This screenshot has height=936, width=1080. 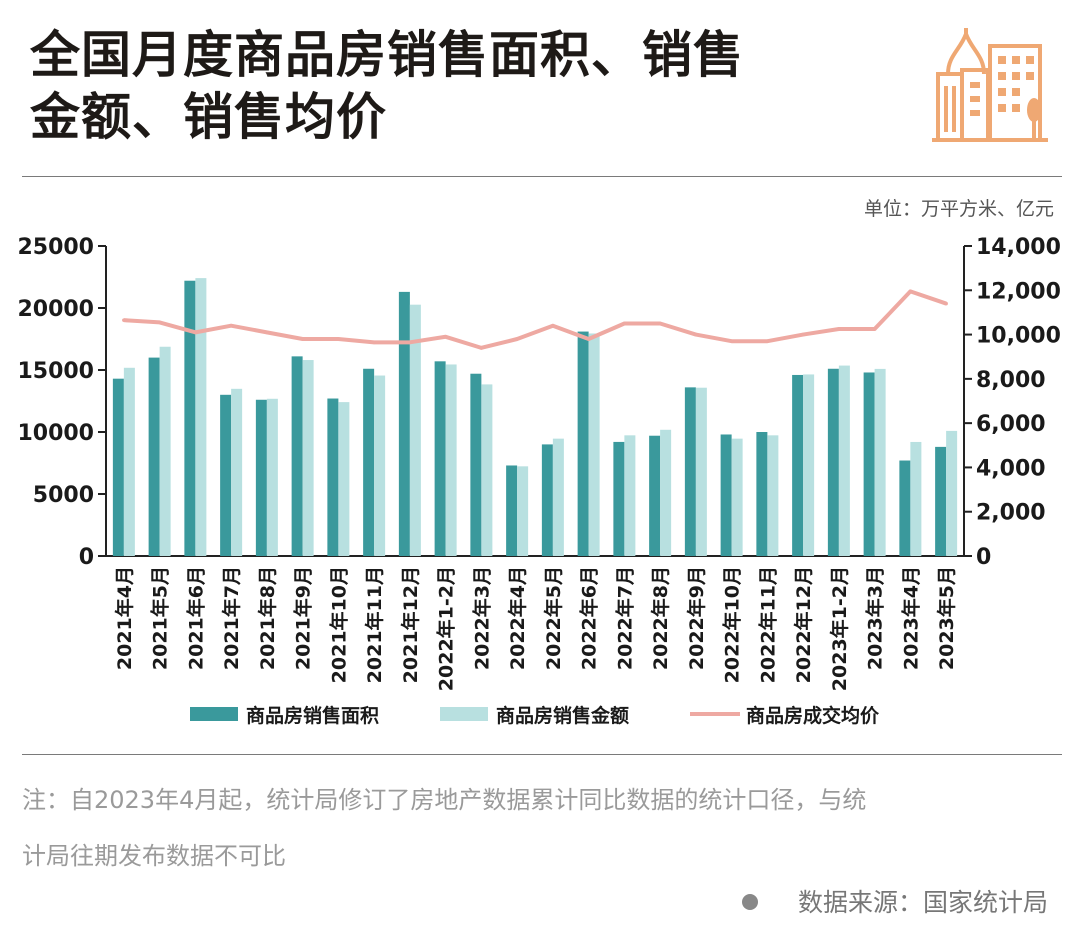 What do you see at coordinates (1011, 513) in the screenshot?
I see `right-tick-label: 2,000` at bounding box center [1011, 513].